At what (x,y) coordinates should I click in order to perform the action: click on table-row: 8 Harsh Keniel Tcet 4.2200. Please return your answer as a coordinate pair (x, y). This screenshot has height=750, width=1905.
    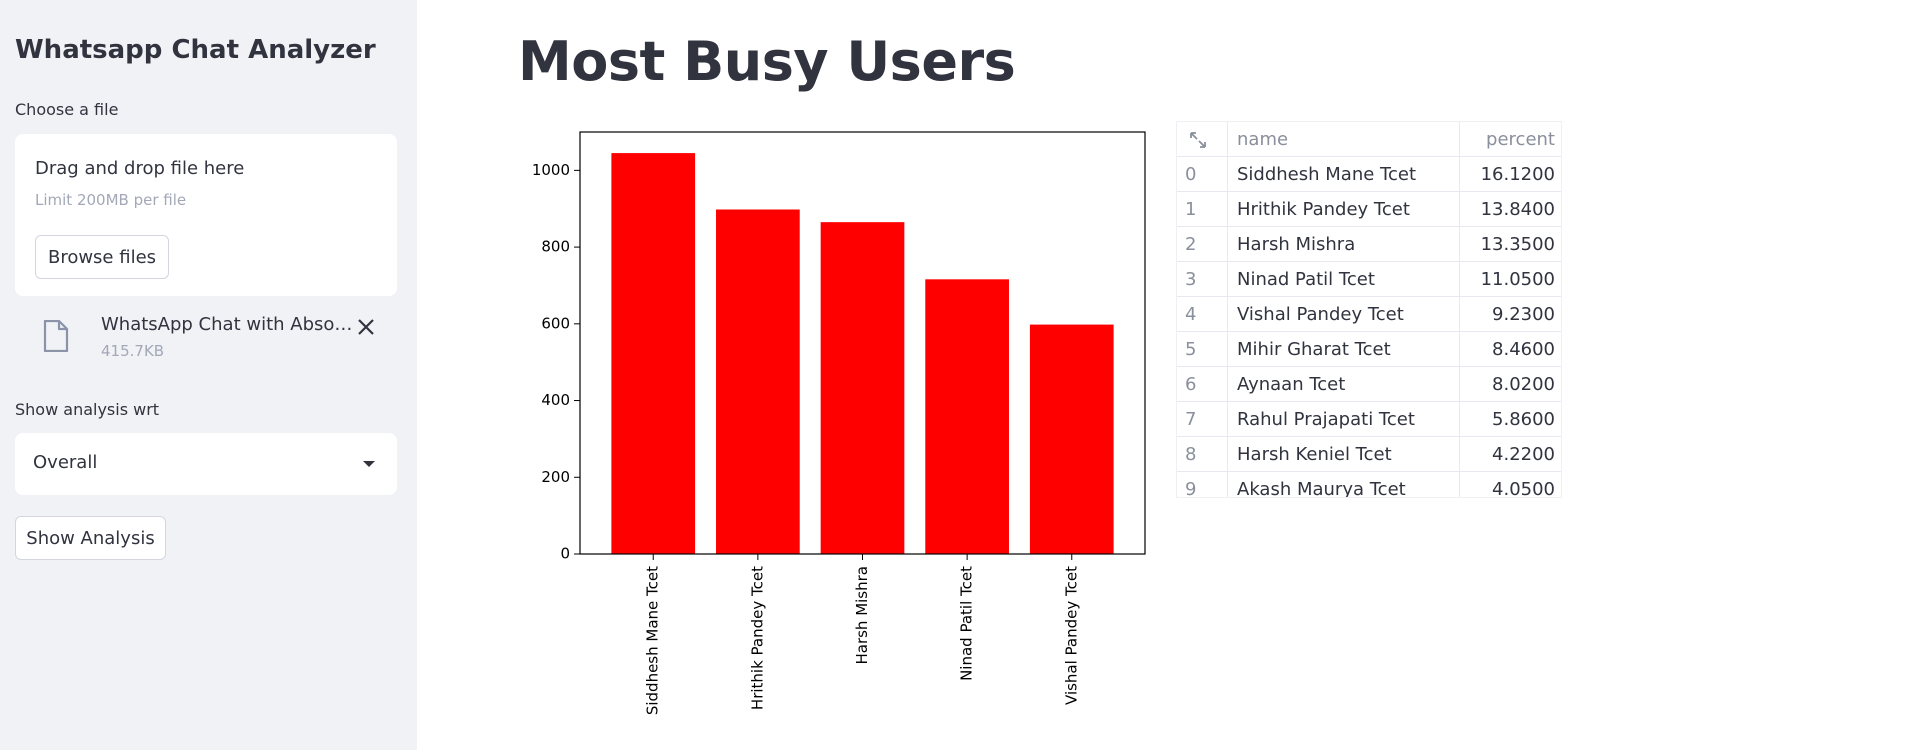
    Looking at the image, I should click on (1369, 454).